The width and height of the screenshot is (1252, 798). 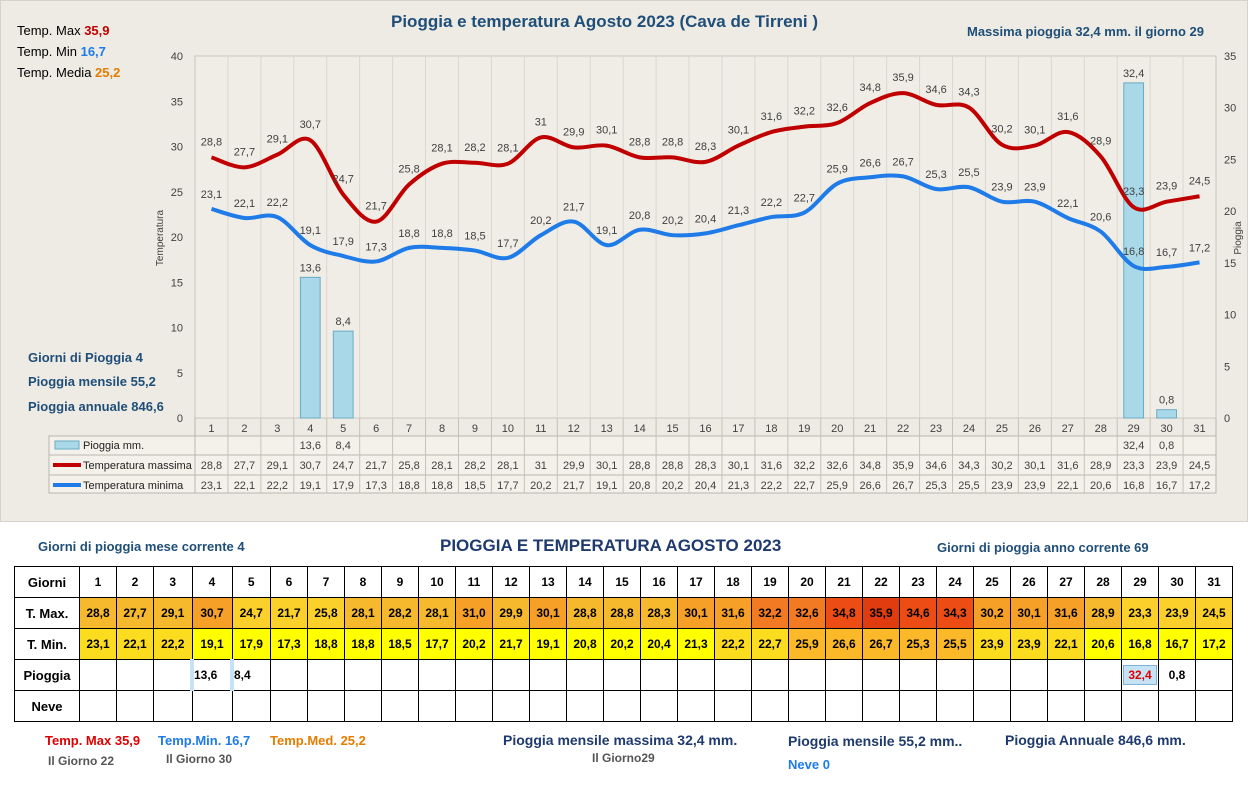 I want to click on y-tick-label: 25, so click(x=177, y=193).